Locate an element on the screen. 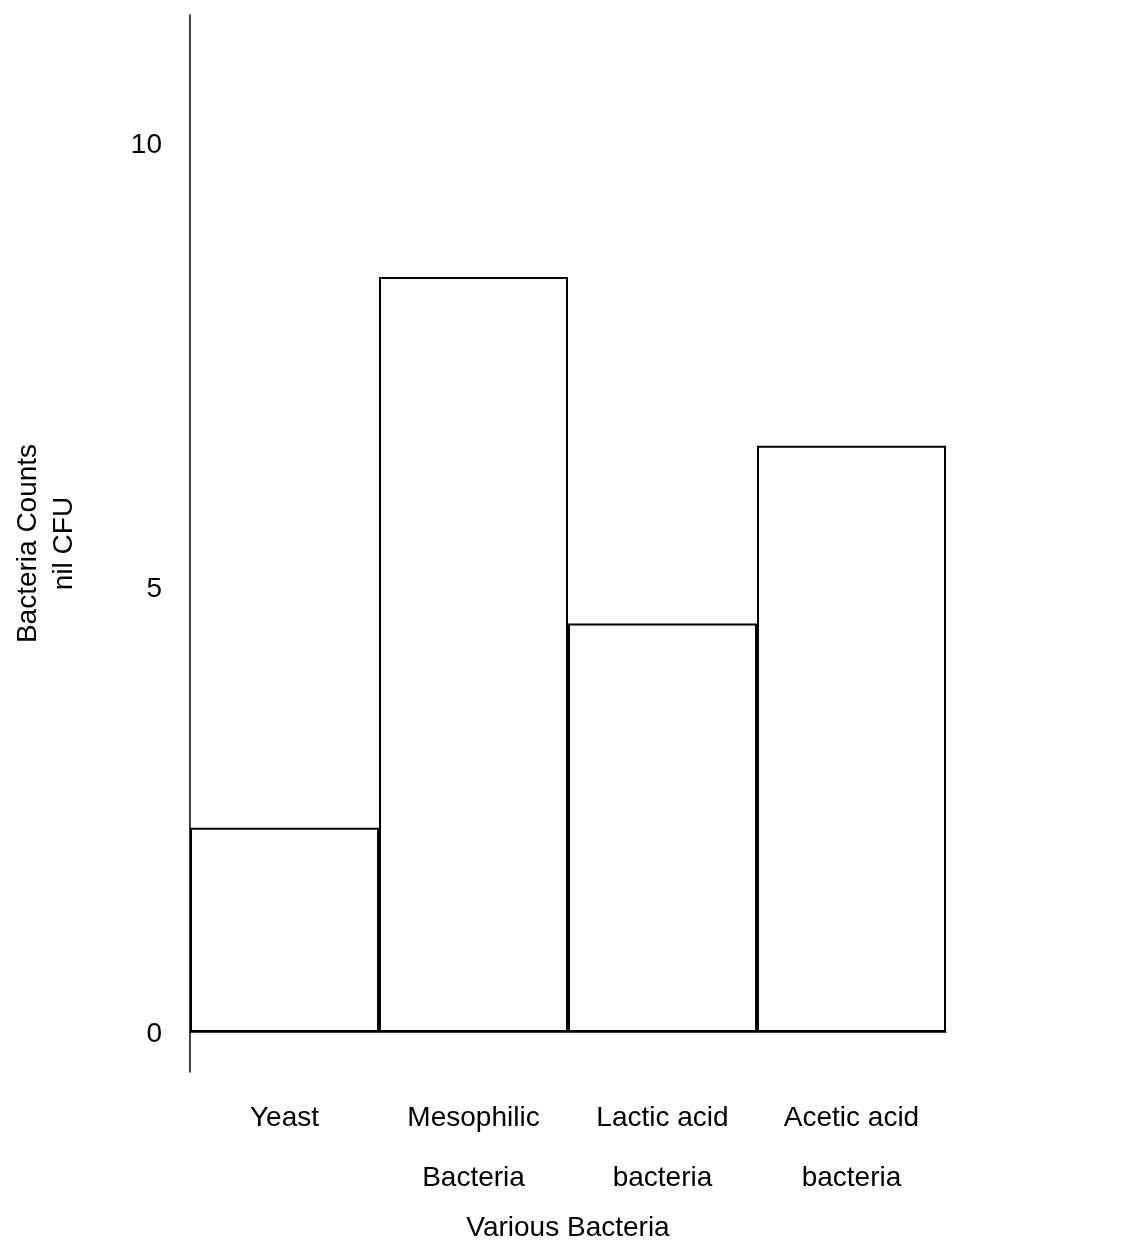  x-tick-label: Mesophilic Bacteria is located at coordinates (473, 1146).